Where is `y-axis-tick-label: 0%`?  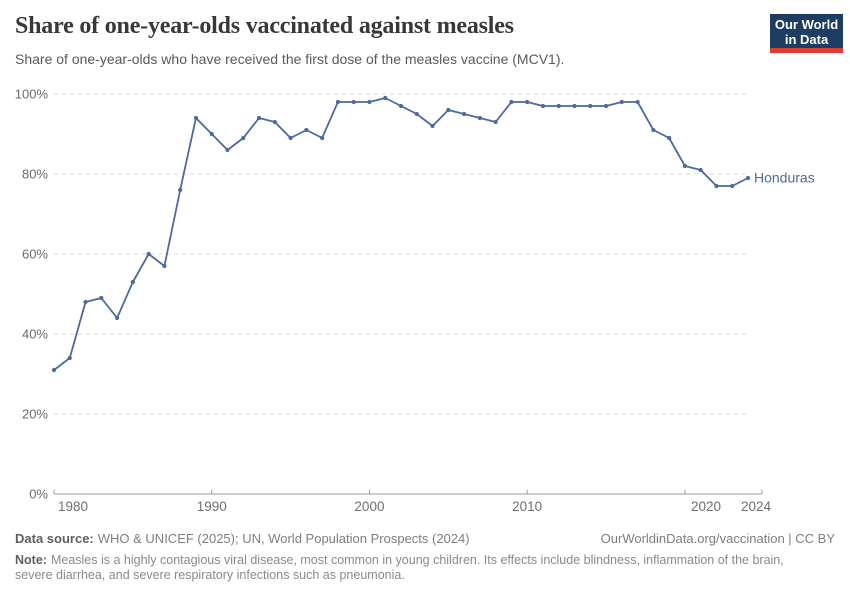
y-axis-tick-label: 0% is located at coordinates (38, 494).